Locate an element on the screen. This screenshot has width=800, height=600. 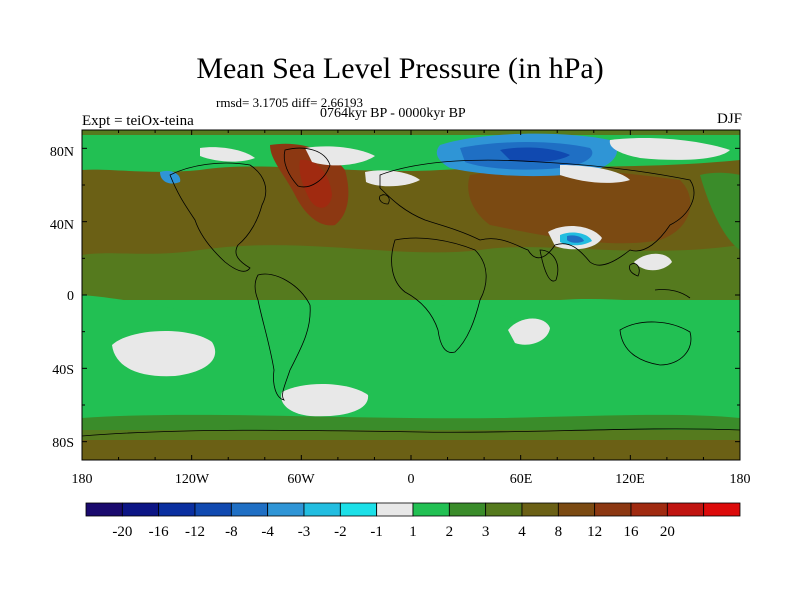
colorbar-label: 16 is located at coordinates (632, 532).